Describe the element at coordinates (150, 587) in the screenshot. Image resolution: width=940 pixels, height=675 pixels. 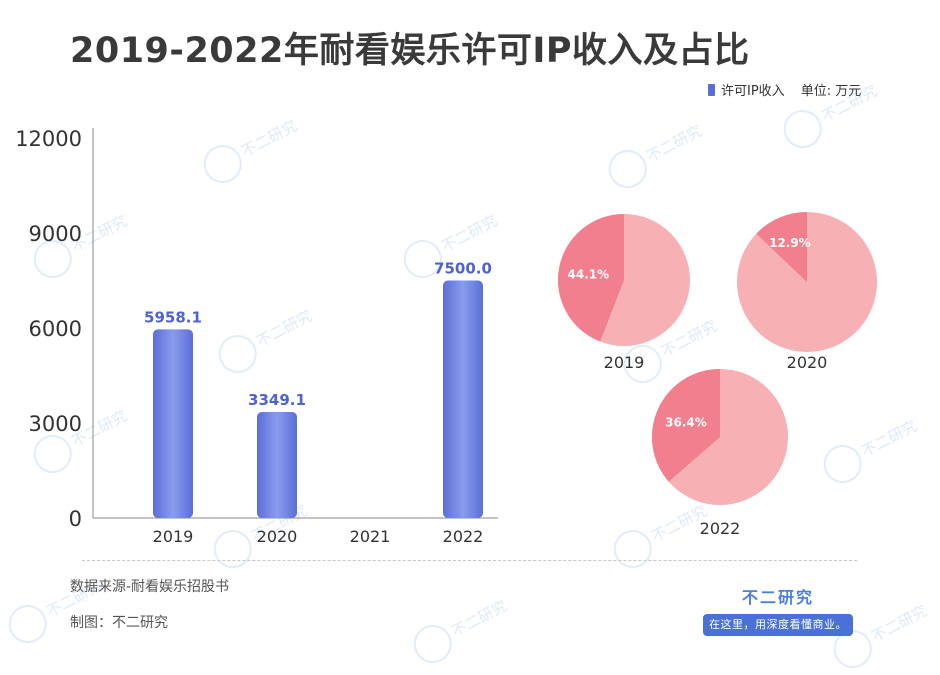
I see `source-note: 数据来源-耐看娱乐招股书` at that location.